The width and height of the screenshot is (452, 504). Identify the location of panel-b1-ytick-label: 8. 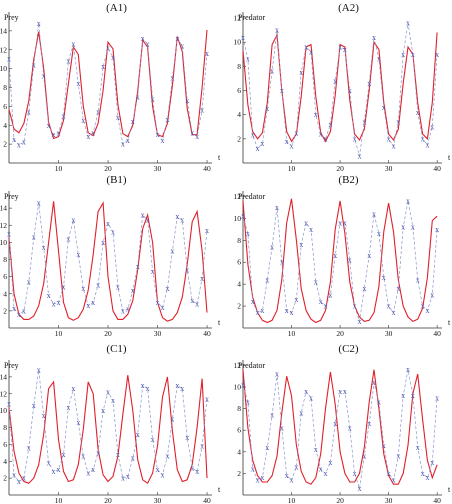
(5, 259).